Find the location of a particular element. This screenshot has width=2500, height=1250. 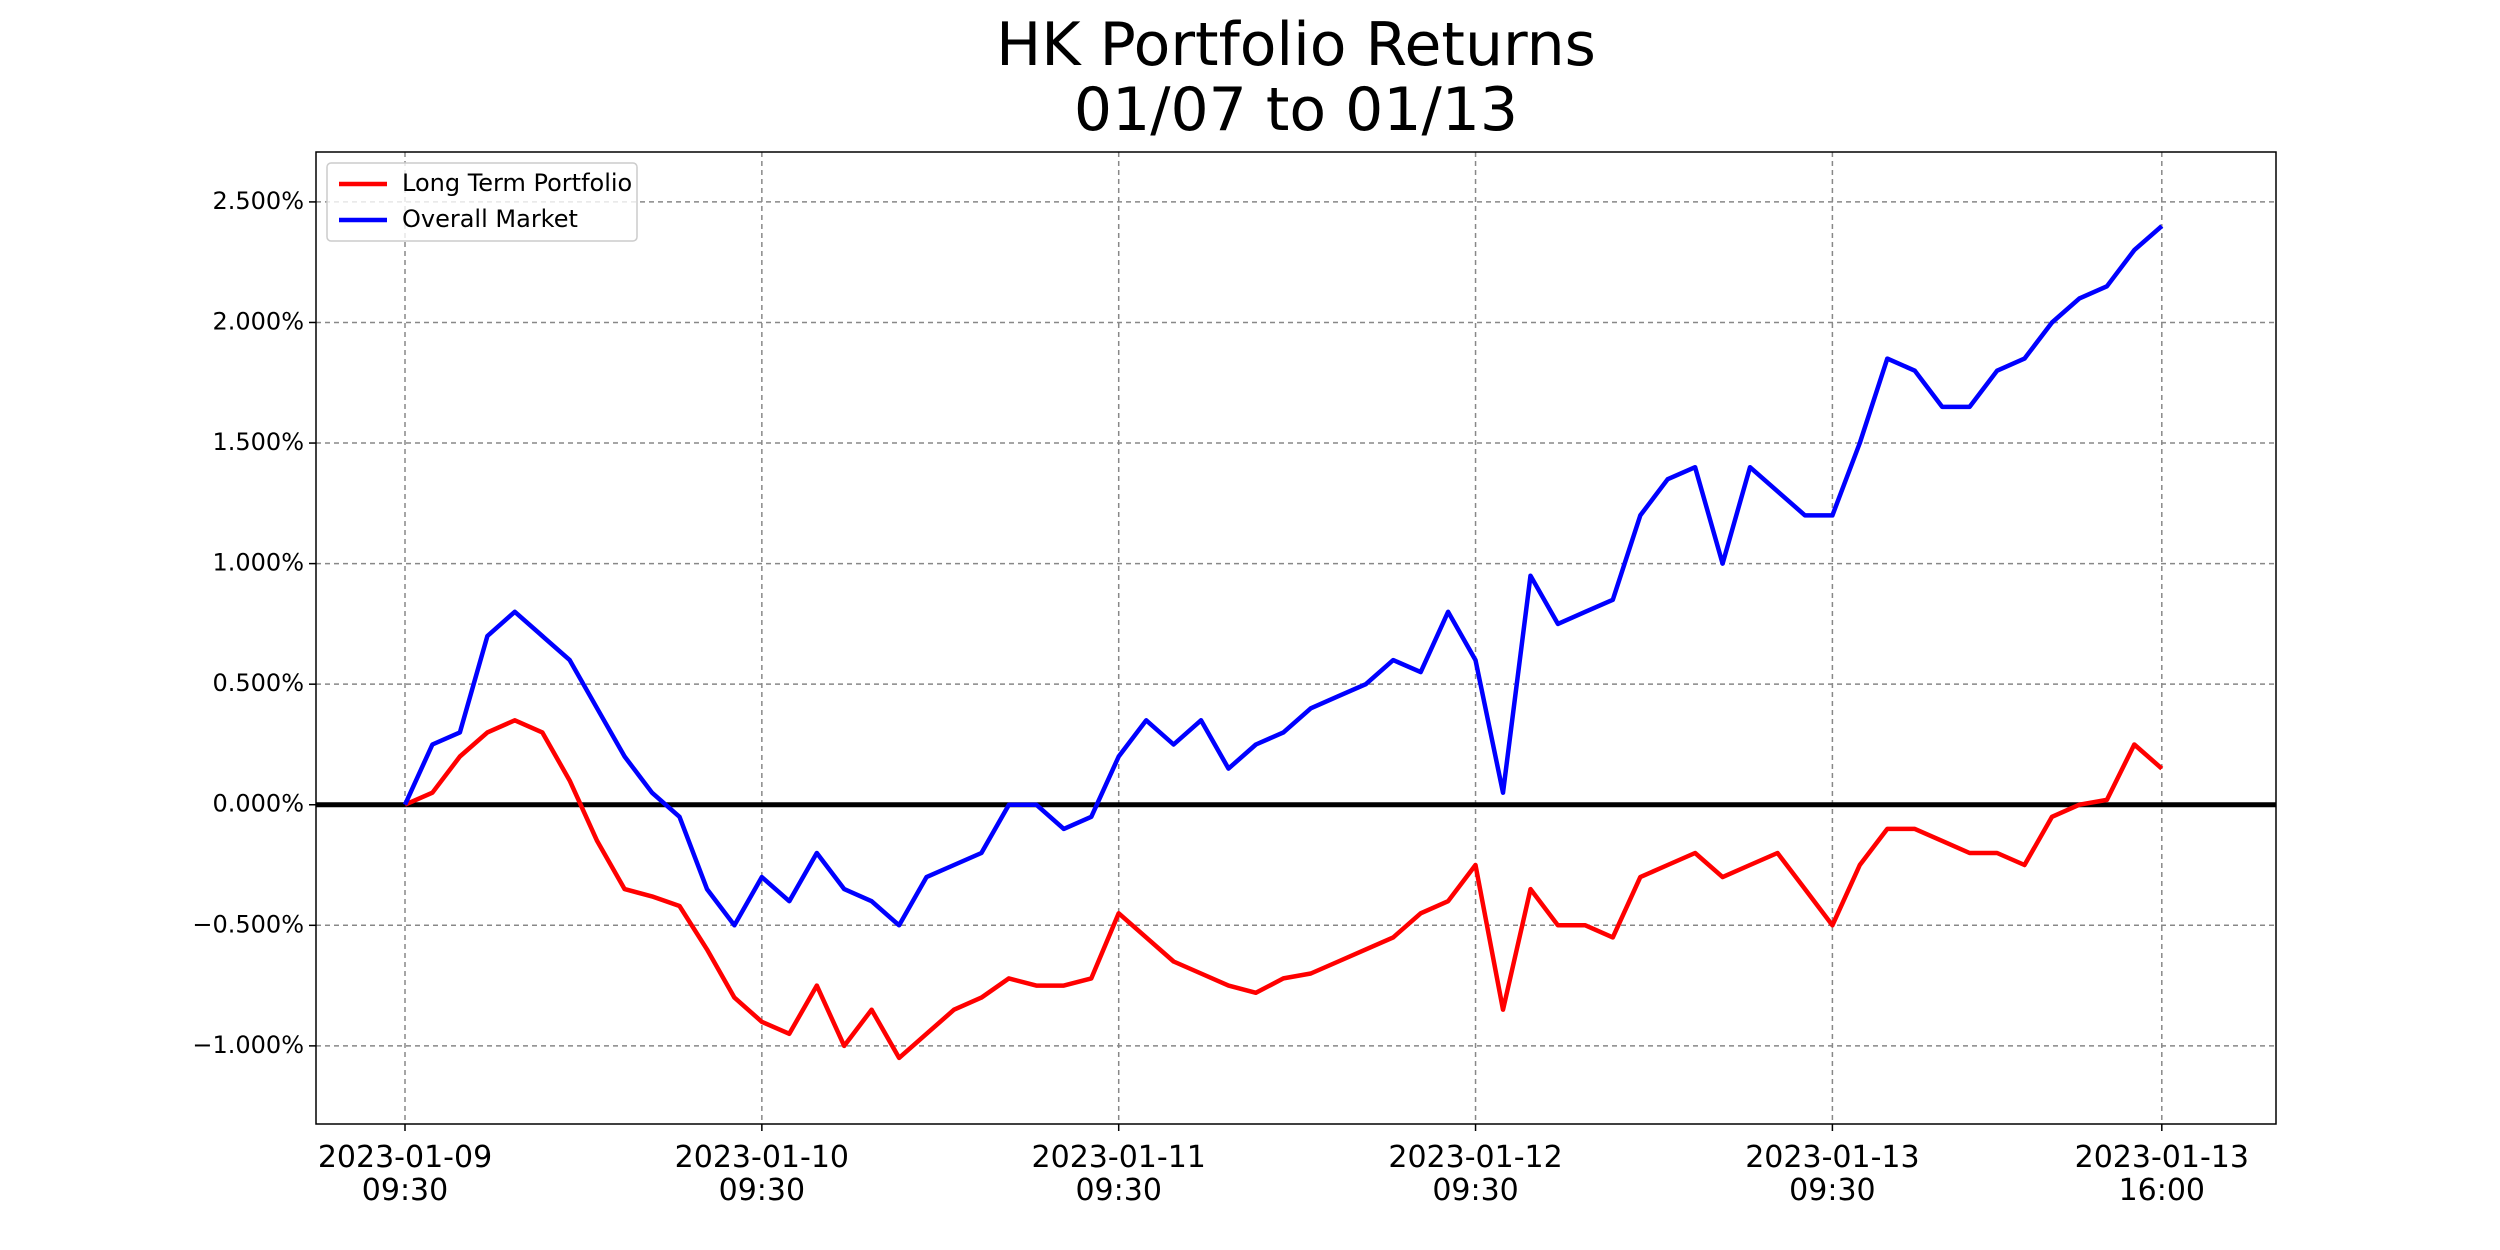

legend-box is located at coordinates (482, 202).